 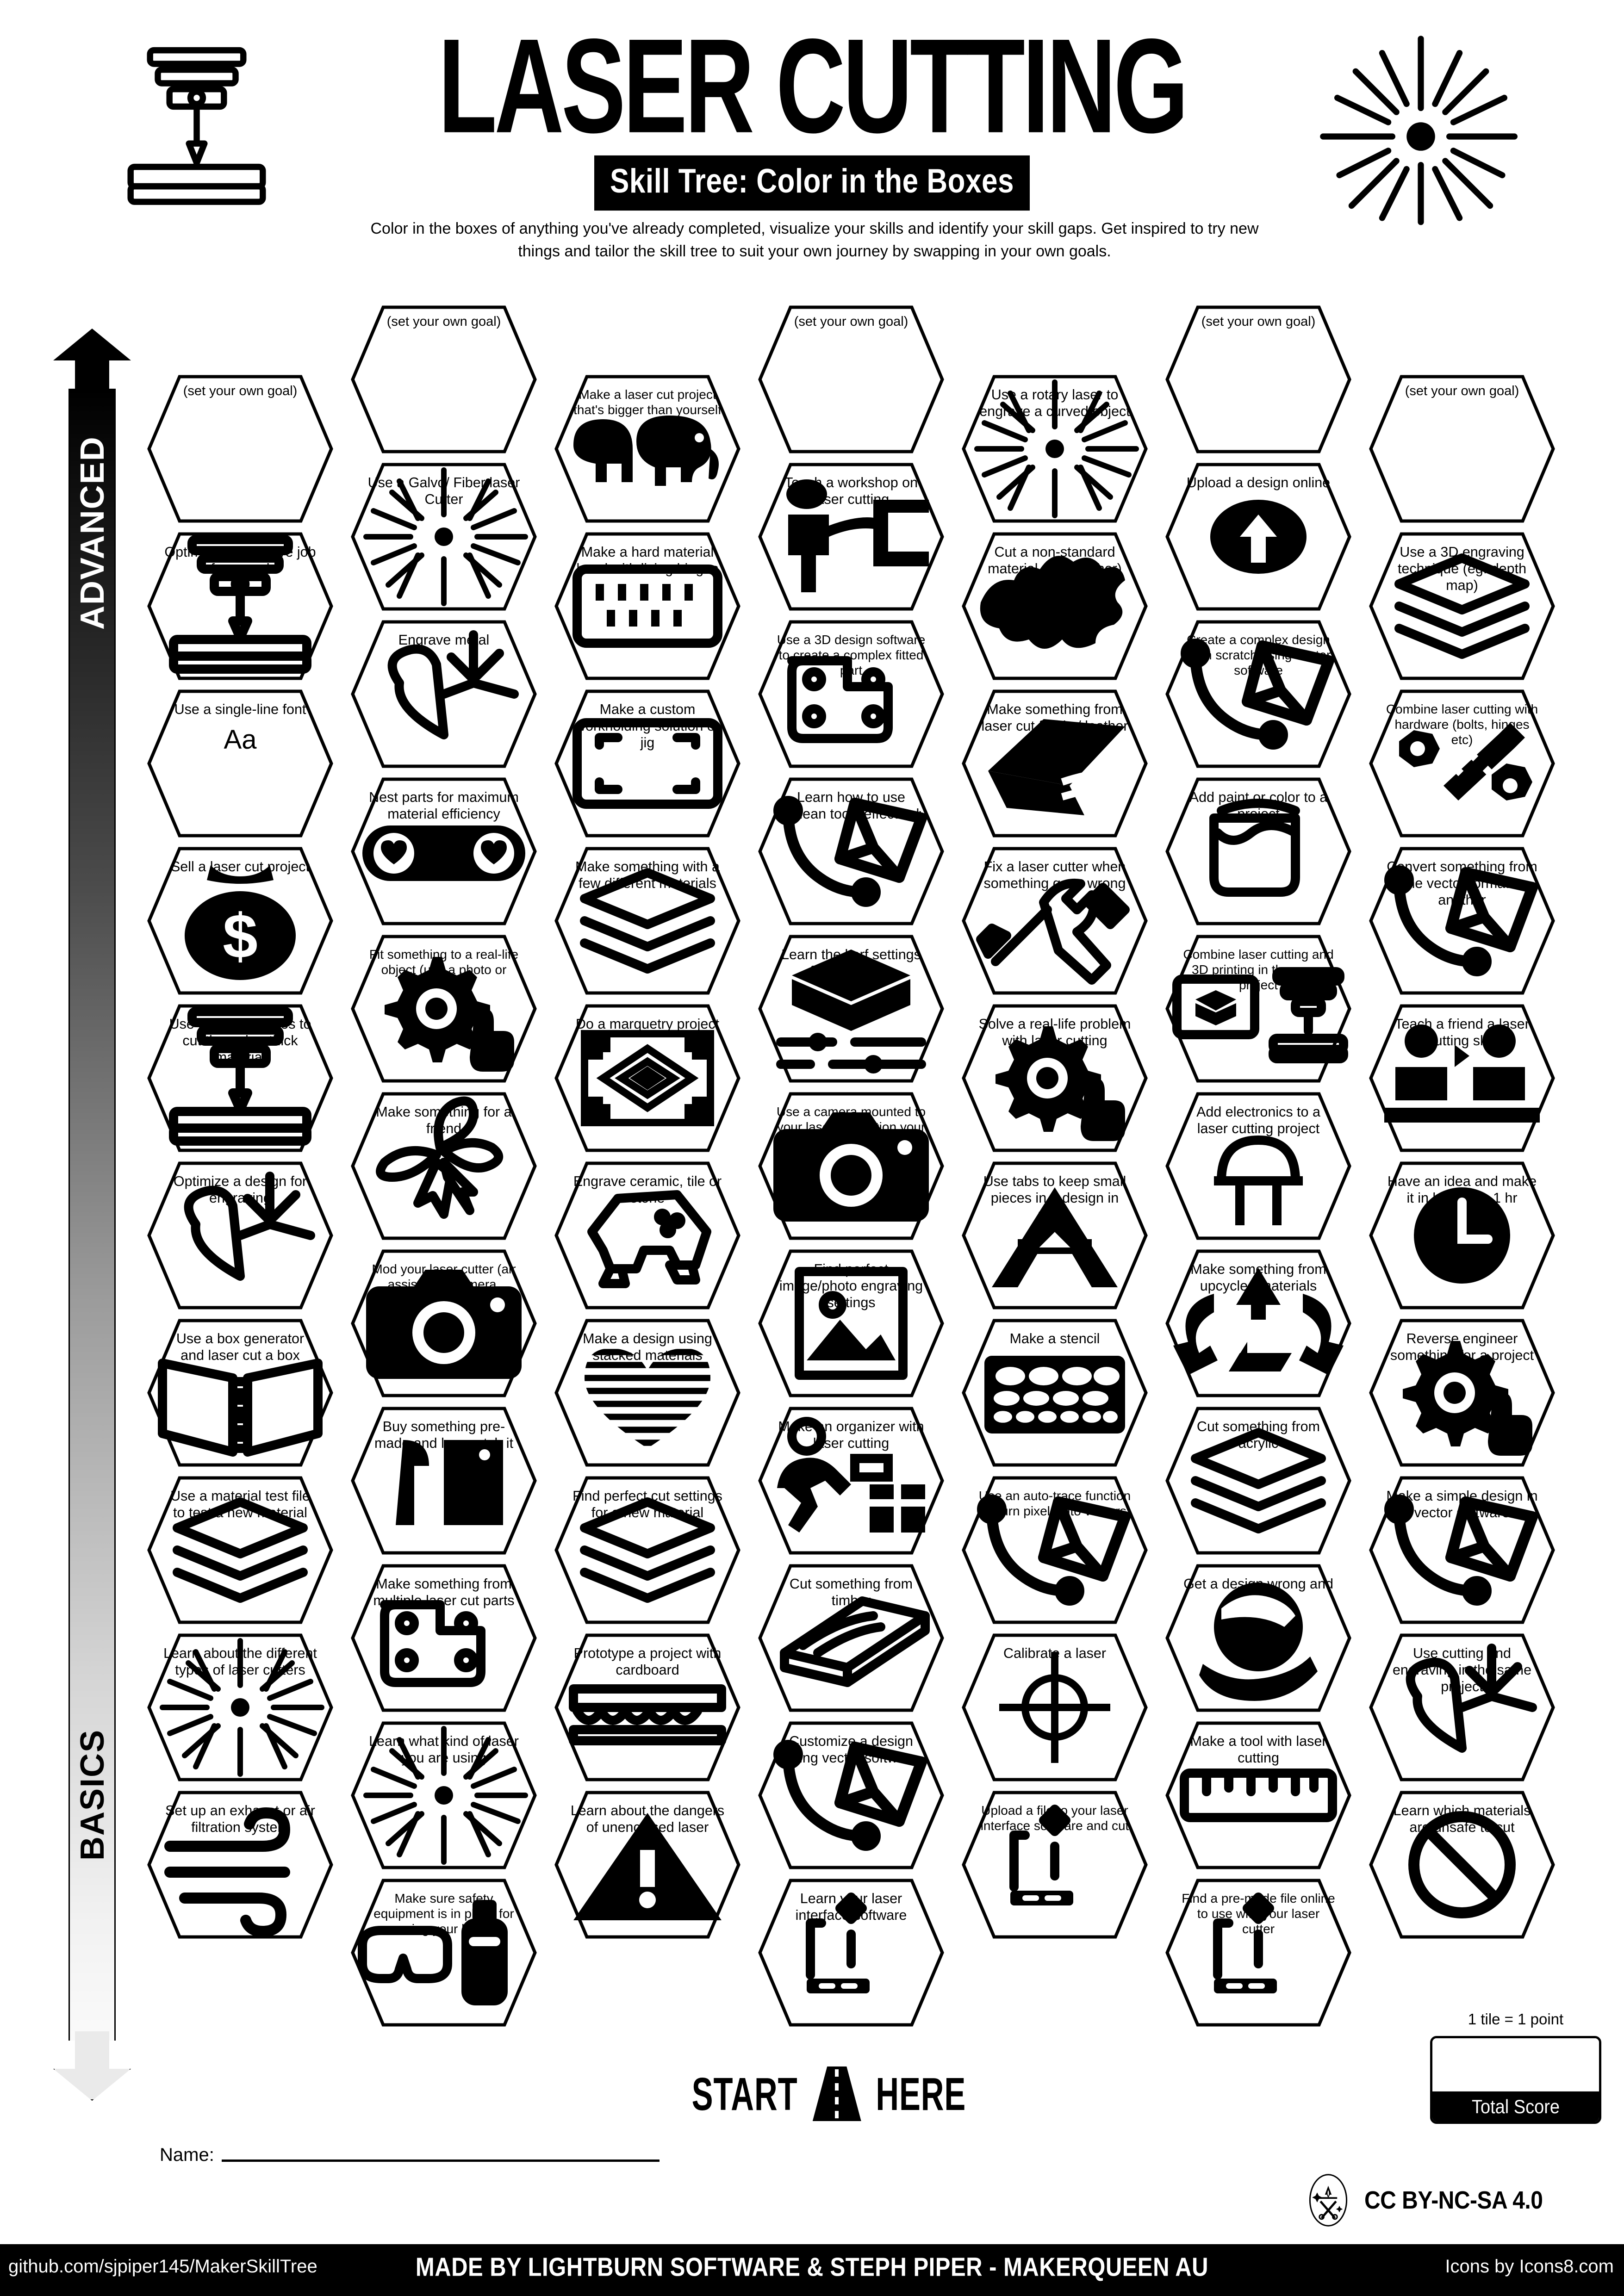 I want to click on skill-hex-tile: Optimize a design for engraving, so click(x=240, y=1235).